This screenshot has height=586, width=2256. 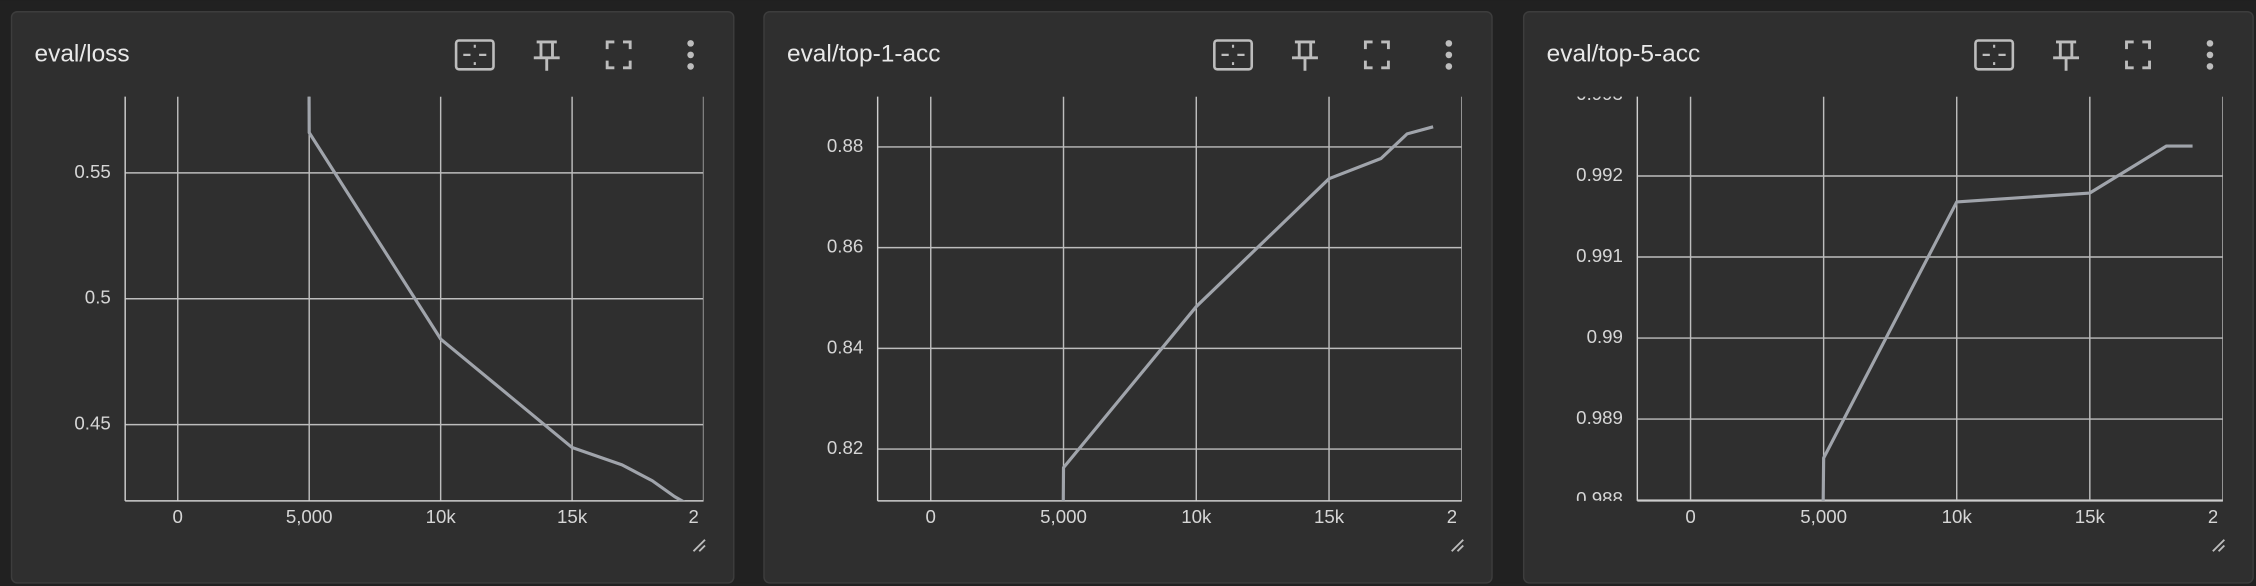 I want to click on y-tick-label: 0.5, so click(x=98, y=297).